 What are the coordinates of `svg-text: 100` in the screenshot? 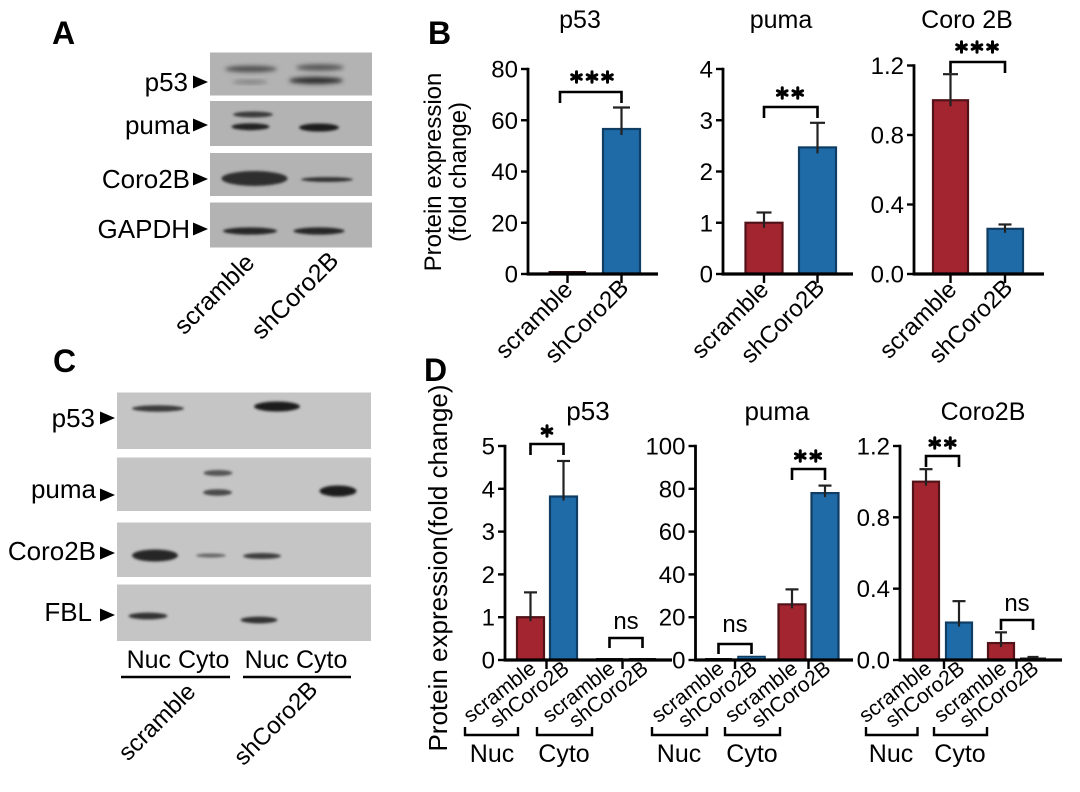 It's located at (665, 447).